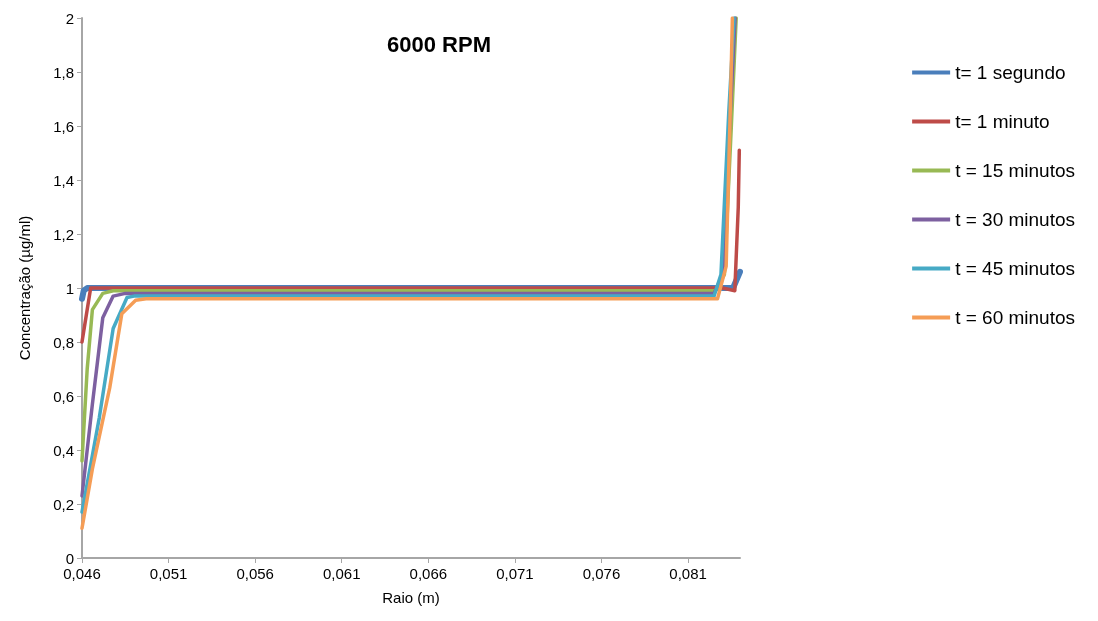 This screenshot has height=621, width=1098. What do you see at coordinates (82, 573) in the screenshot?
I see `x-tick-label: 0,046` at bounding box center [82, 573].